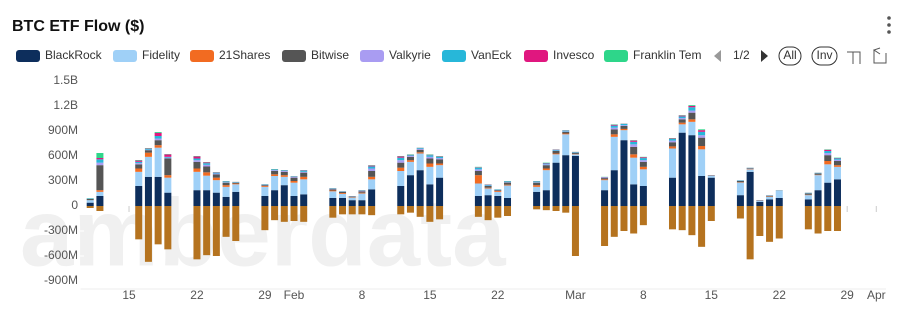 Image resolution: width=910 pixels, height=320 pixels. Describe the element at coordinates (74, 205) in the screenshot. I see `y-tick-label: 0` at that location.